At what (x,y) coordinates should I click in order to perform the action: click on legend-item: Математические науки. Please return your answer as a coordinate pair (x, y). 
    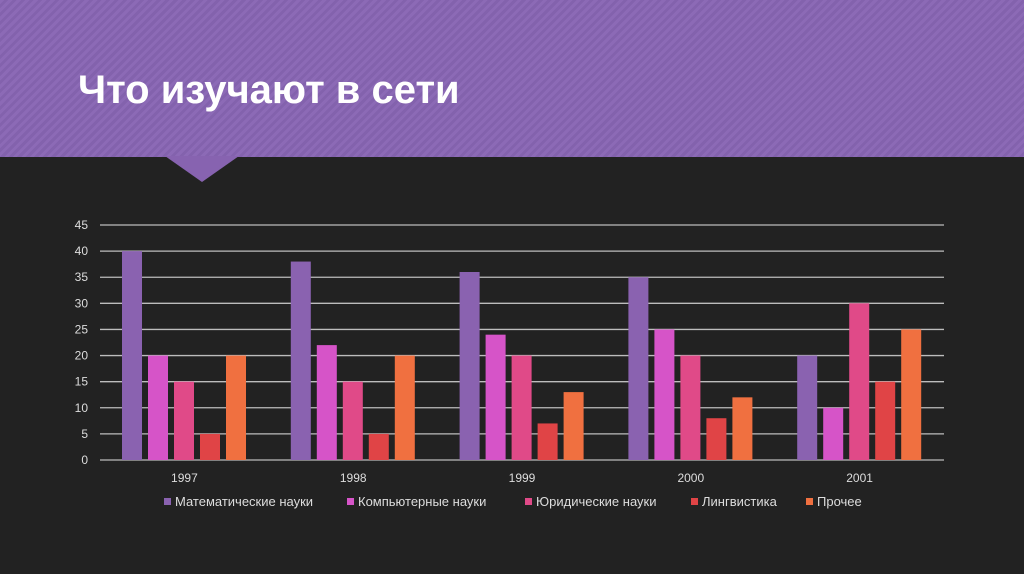
    Looking at the image, I should click on (238, 501).